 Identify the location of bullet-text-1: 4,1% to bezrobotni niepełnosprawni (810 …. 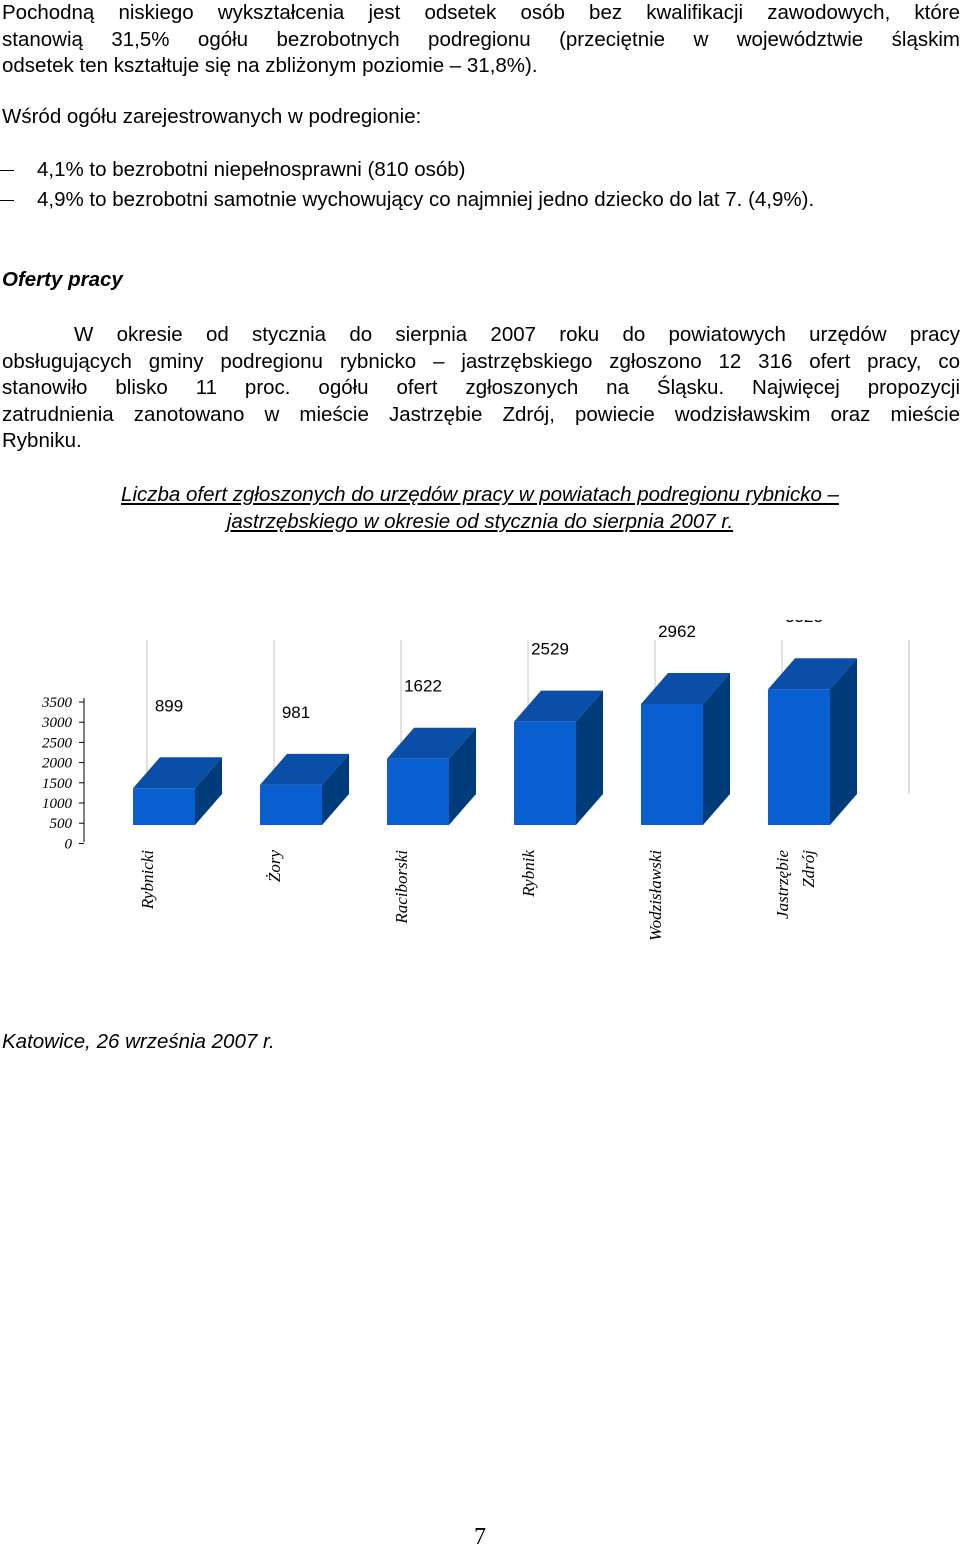
(251, 169).